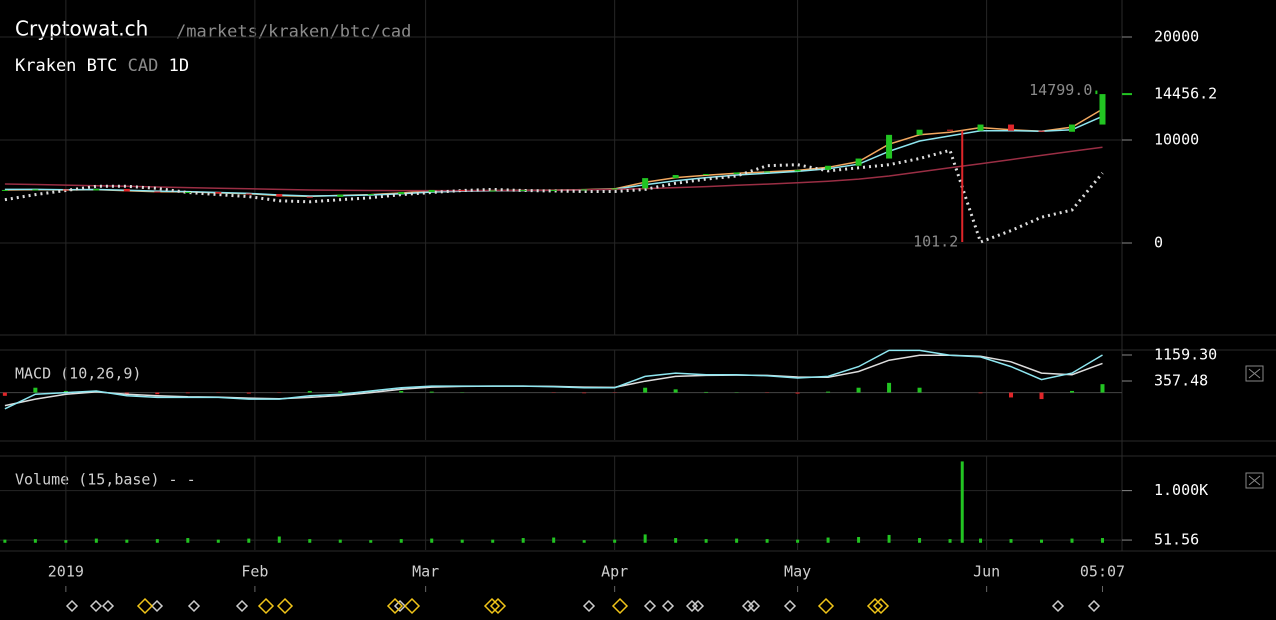 This screenshot has height=620, width=1276. Describe the element at coordinates (254, 572) in the screenshot. I see `x-tick-label: Feb` at that location.